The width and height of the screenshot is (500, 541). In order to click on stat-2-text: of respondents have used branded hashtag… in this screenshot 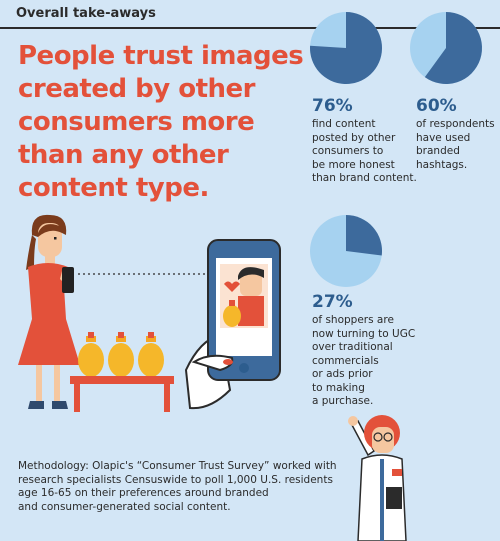, I will do `click(455, 144)`.